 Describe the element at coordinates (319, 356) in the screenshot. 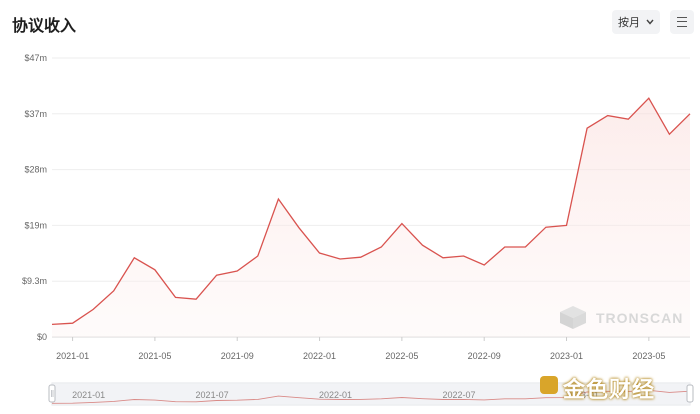

I see `x-tick-label: 2022-01` at that location.